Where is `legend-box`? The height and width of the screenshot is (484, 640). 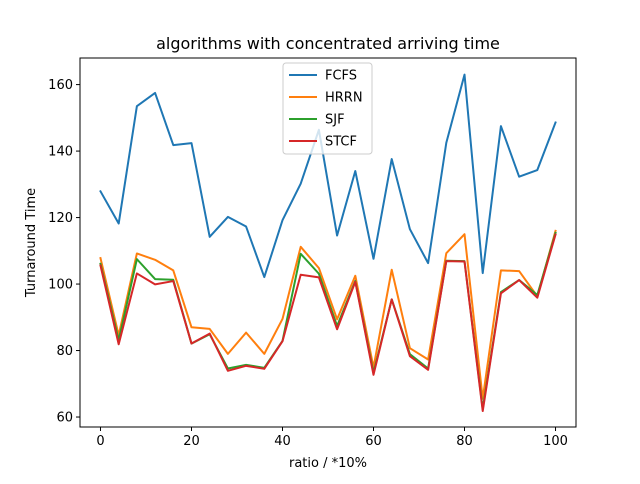 legend-box is located at coordinates (327, 108).